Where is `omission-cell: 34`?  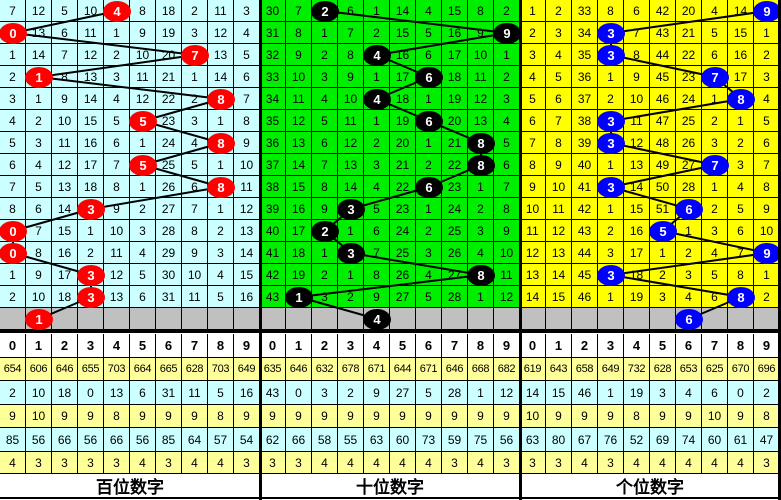 omission-cell: 34 is located at coordinates (585, 33).